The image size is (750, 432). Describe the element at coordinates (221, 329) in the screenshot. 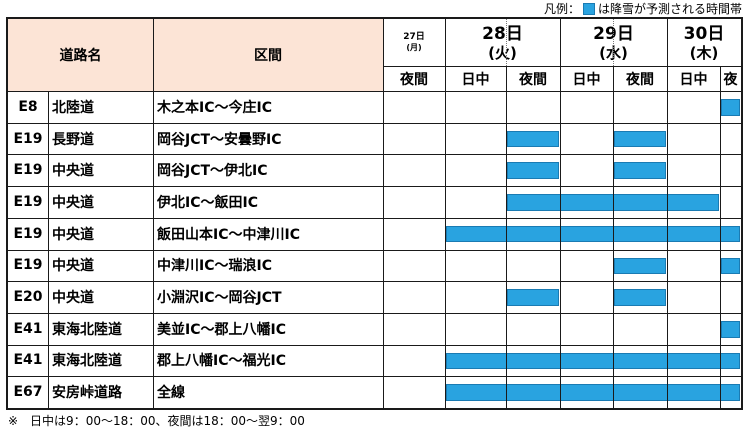

I see `row-section: 美並IC～郡上八幡IC` at that location.